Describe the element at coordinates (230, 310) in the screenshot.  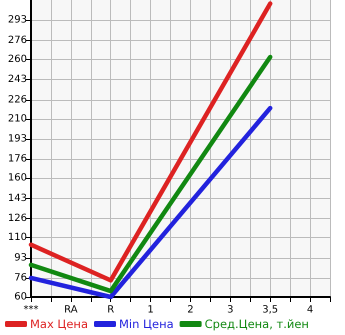
I see `x-tick-label: 3` at that location.